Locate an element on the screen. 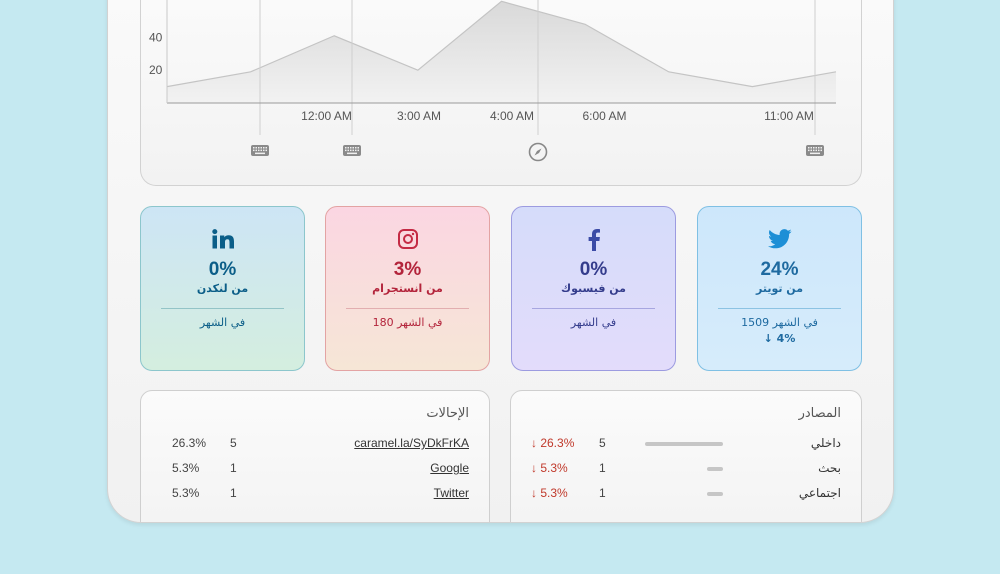 The width and height of the screenshot is (1000, 574). referral-link: Google is located at coordinates (449, 468).